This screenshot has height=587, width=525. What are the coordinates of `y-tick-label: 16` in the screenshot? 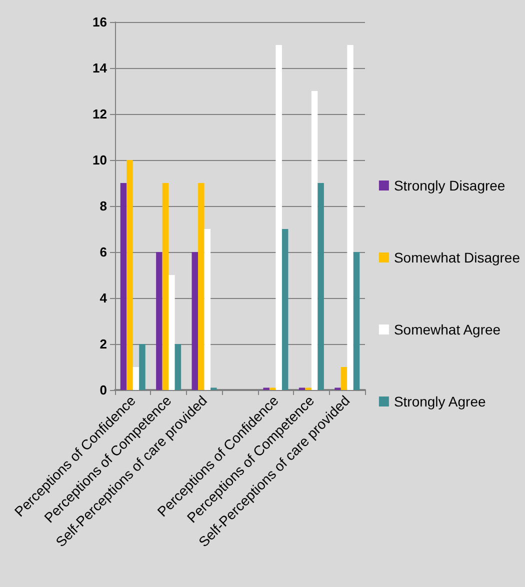 It's located at (99, 22).